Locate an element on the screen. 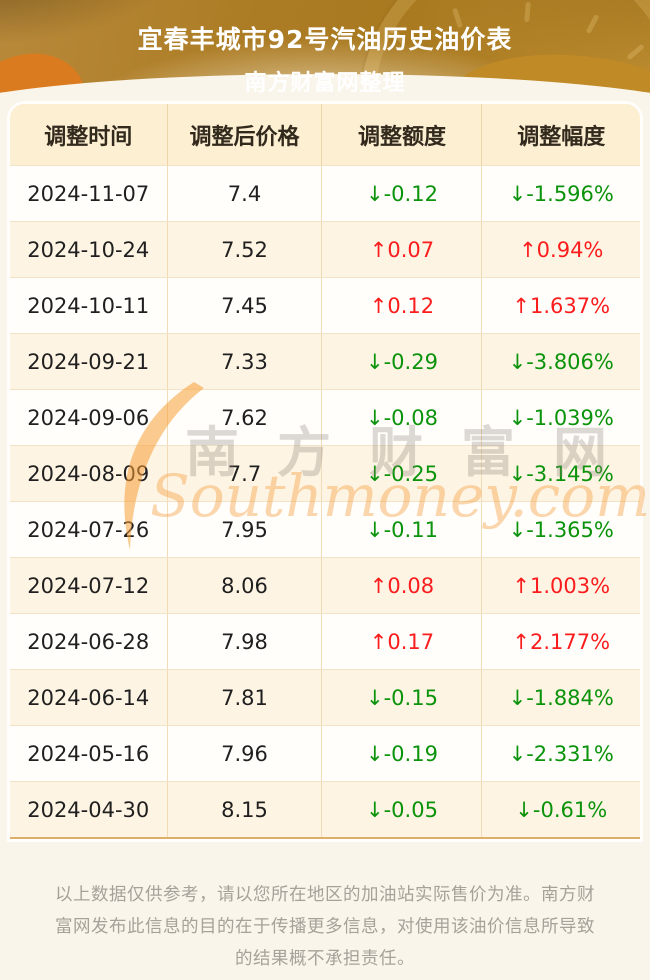 This screenshot has width=650, height=980. cell-price: 7.52 is located at coordinates (245, 249).